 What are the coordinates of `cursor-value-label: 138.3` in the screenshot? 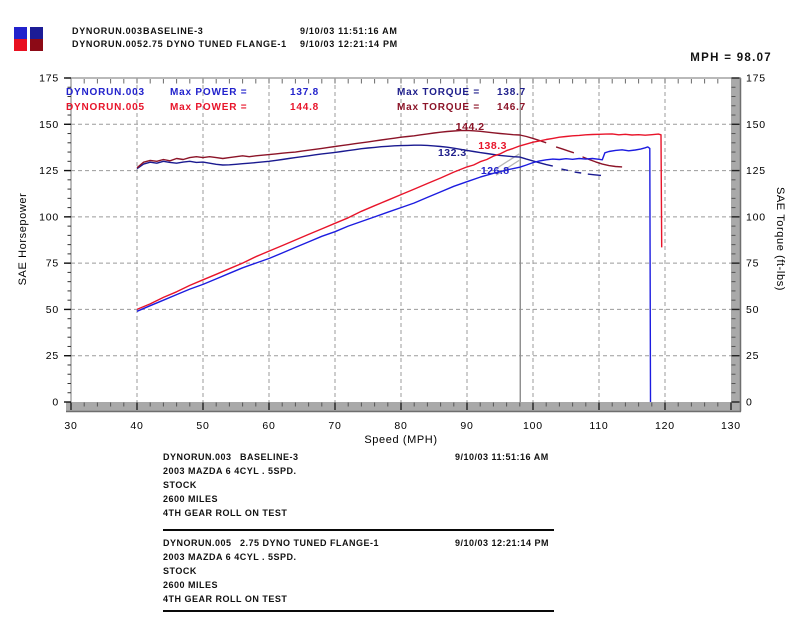 It's located at (492, 146).